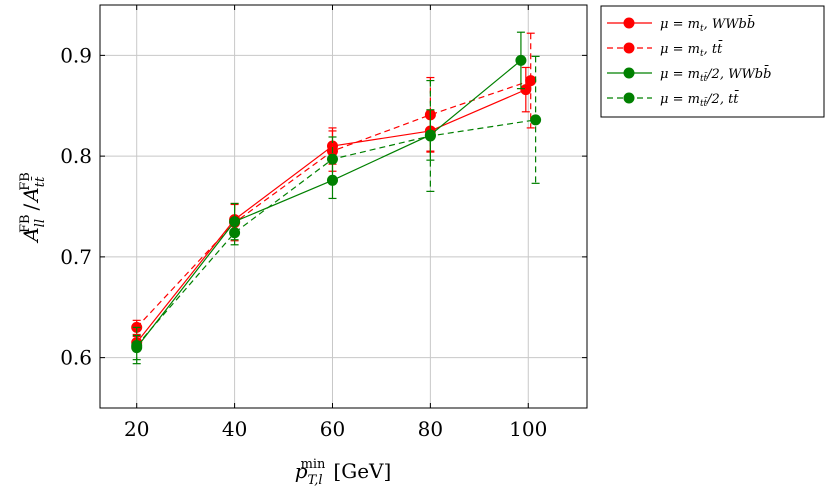  Describe the element at coordinates (76, 156) in the screenshot. I see `y-tick-label: 0.8` at that location.